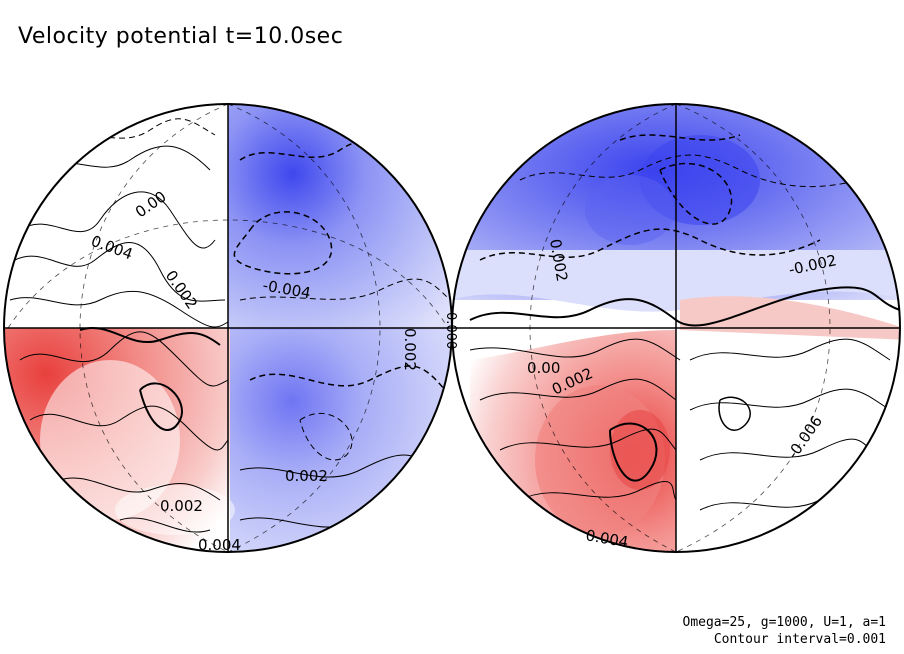  Describe the element at coordinates (450, 330) in the screenshot. I see `contour-label: 0.000` at that location.